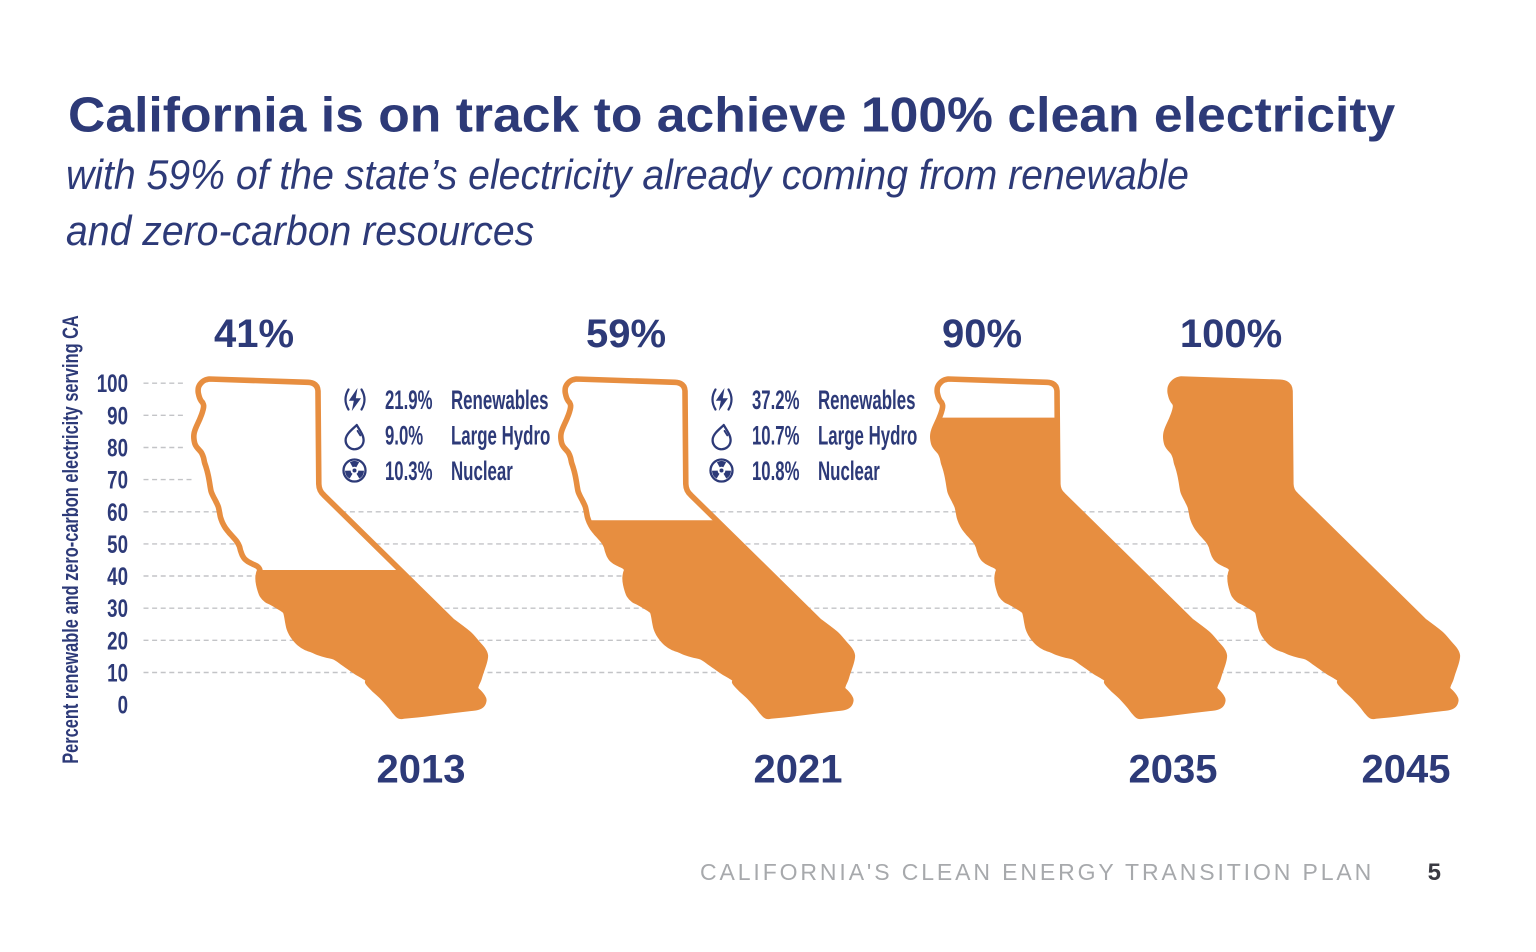  What do you see at coordinates (775, 435) in the screenshot?
I see `svg-text: 10.7%` at bounding box center [775, 435].